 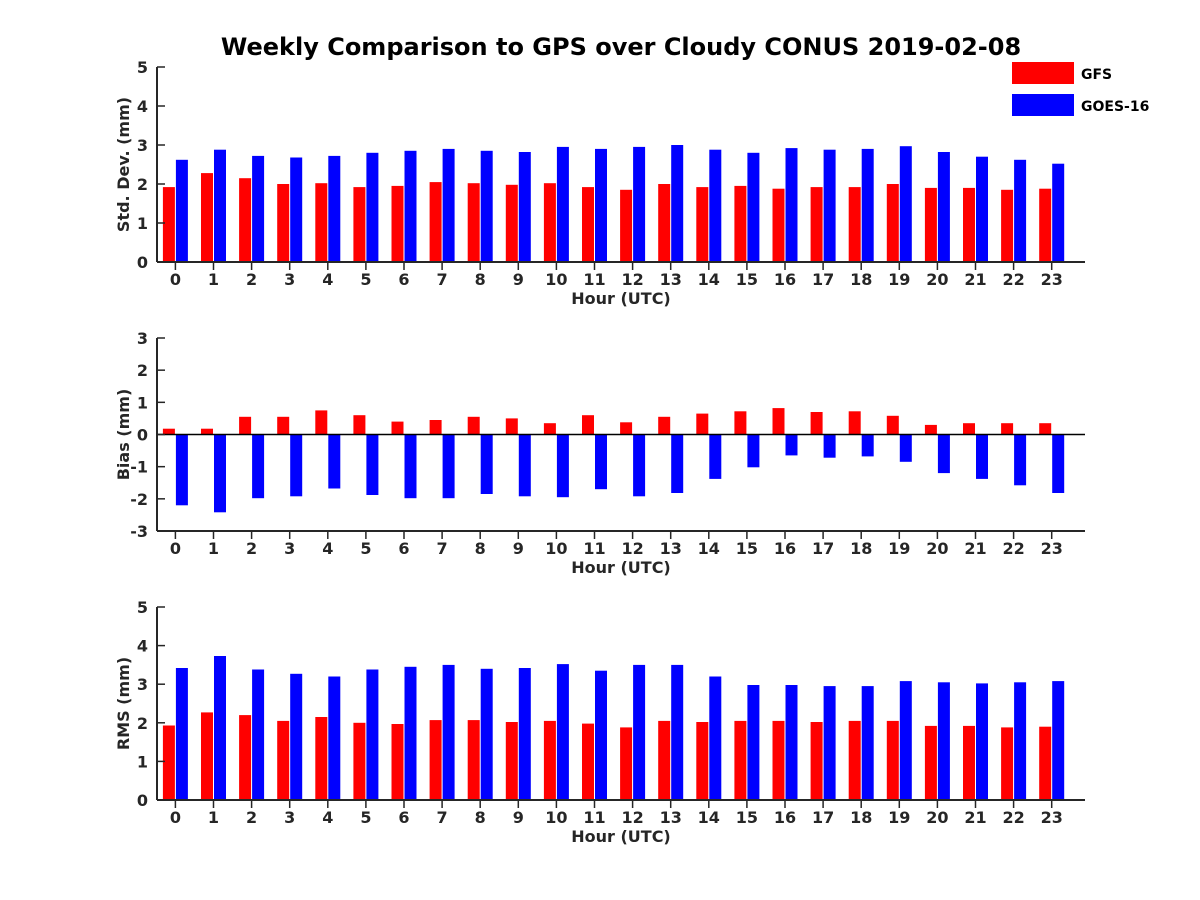 I want to click on x-tick-label: 11, so click(x=594, y=279).